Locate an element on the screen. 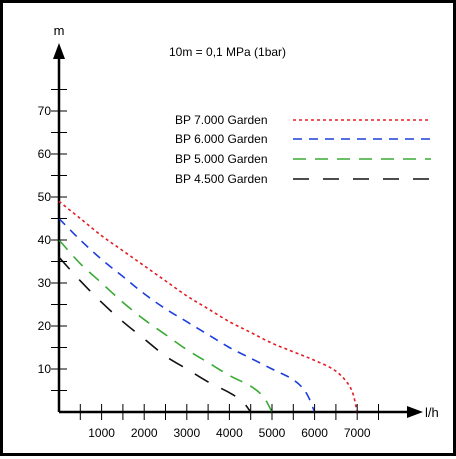 The image size is (456, 459). y-tick-label: 40 is located at coordinates (45, 240).